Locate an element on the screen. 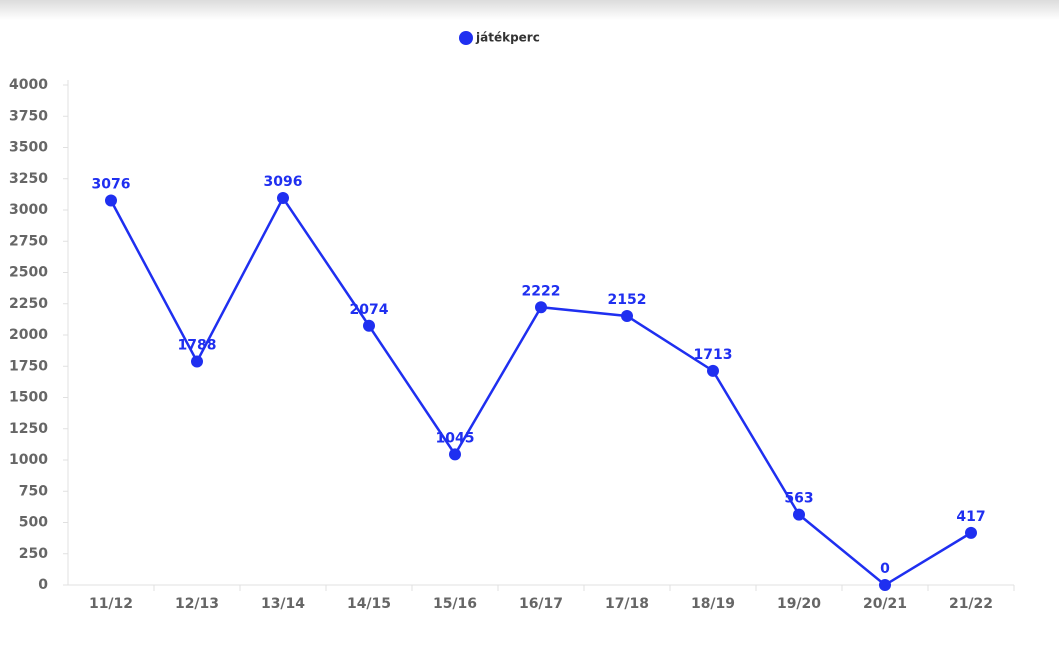  y-tick-label: 1500 is located at coordinates (28, 398).